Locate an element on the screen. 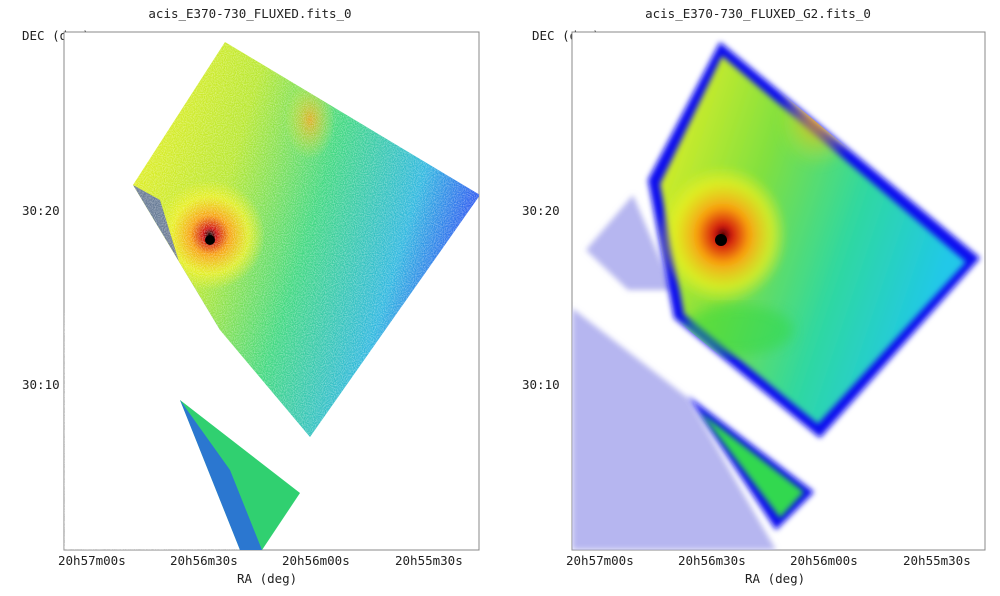  panel-title: acis_E370-730_FLUXED.fits_0 is located at coordinates (250, 13).